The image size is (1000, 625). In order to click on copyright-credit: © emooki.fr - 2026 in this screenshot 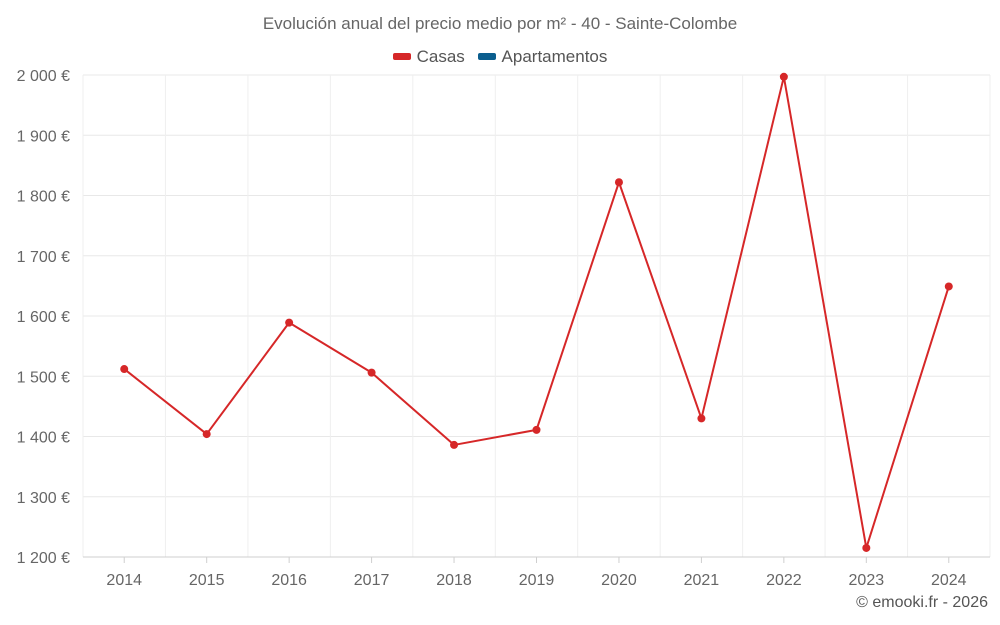, I will do `click(922, 602)`.